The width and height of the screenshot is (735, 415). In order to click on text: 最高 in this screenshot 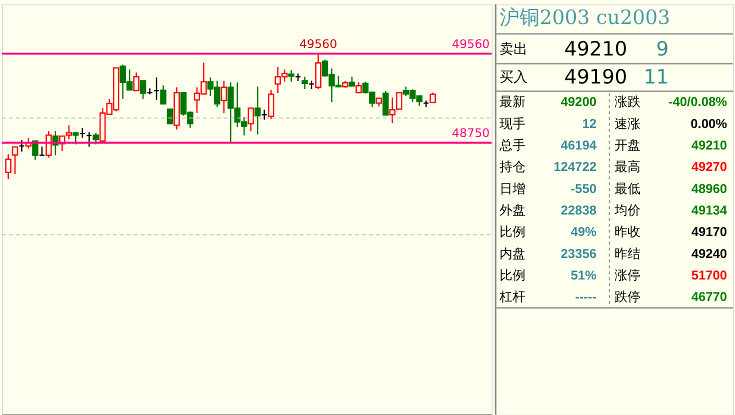, I will do `click(627, 167)`.